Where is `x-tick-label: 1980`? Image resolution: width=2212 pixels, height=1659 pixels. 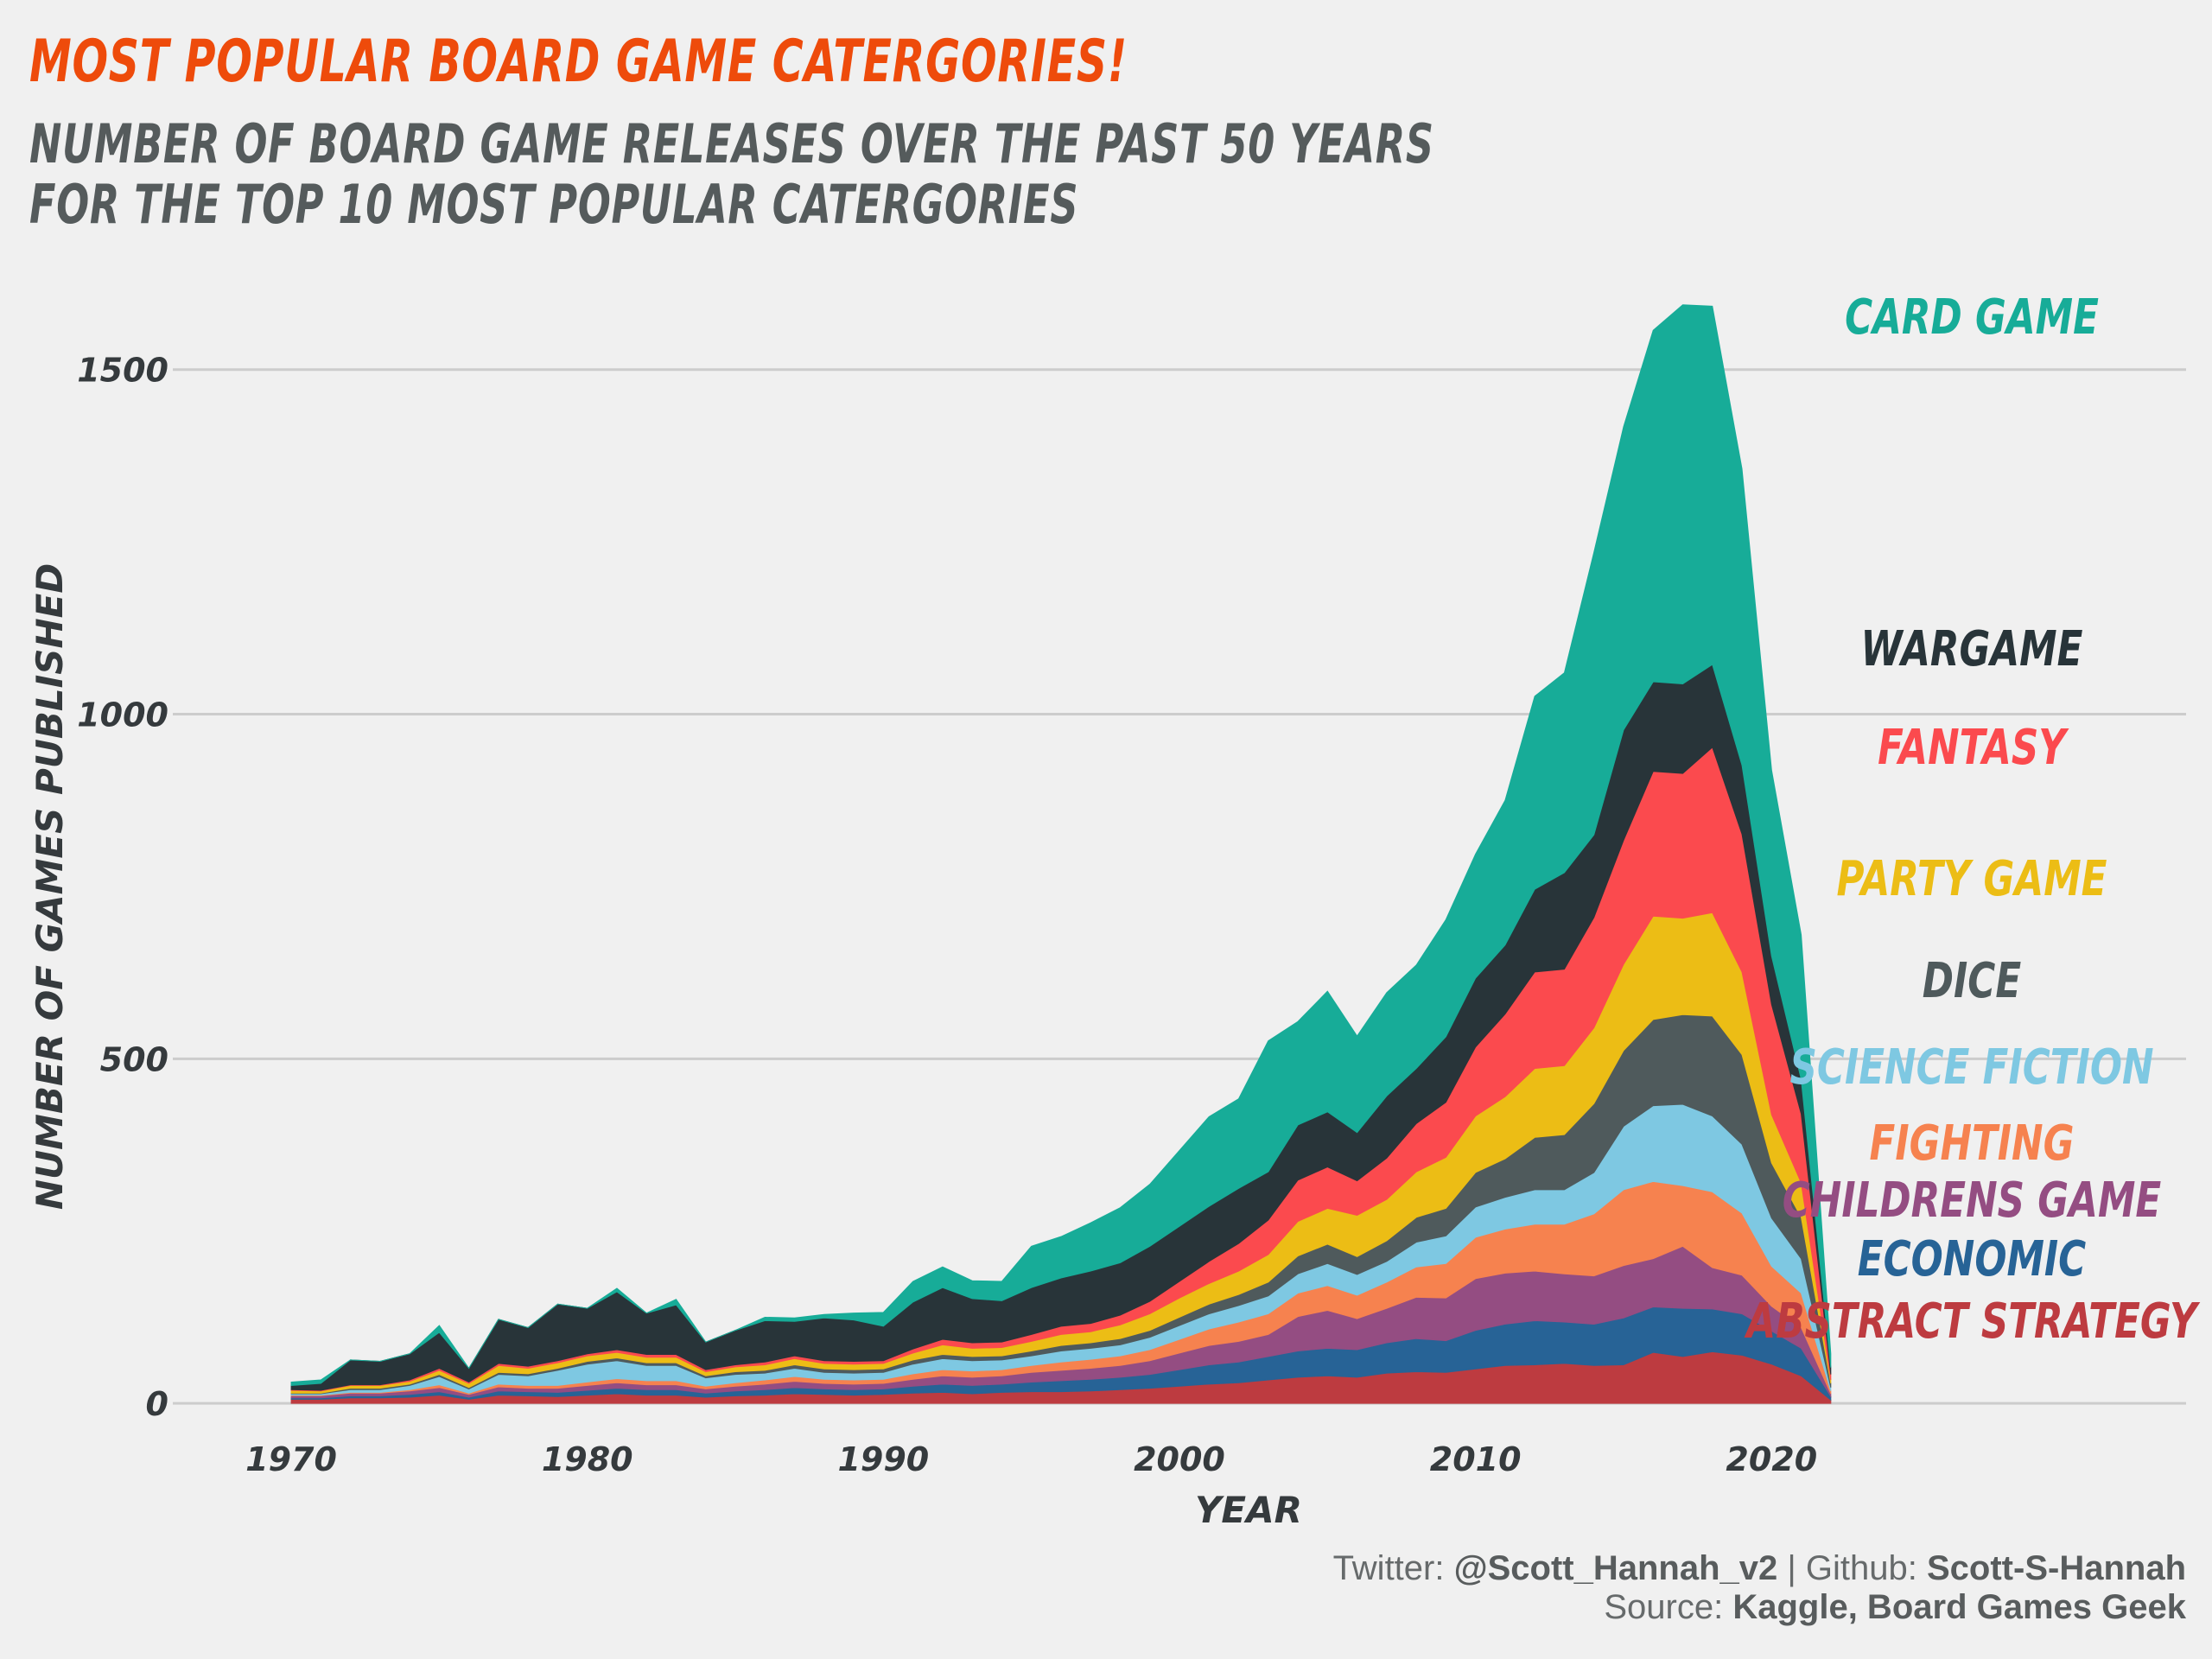
x-tick-label: 1980 is located at coordinates (587, 1459).